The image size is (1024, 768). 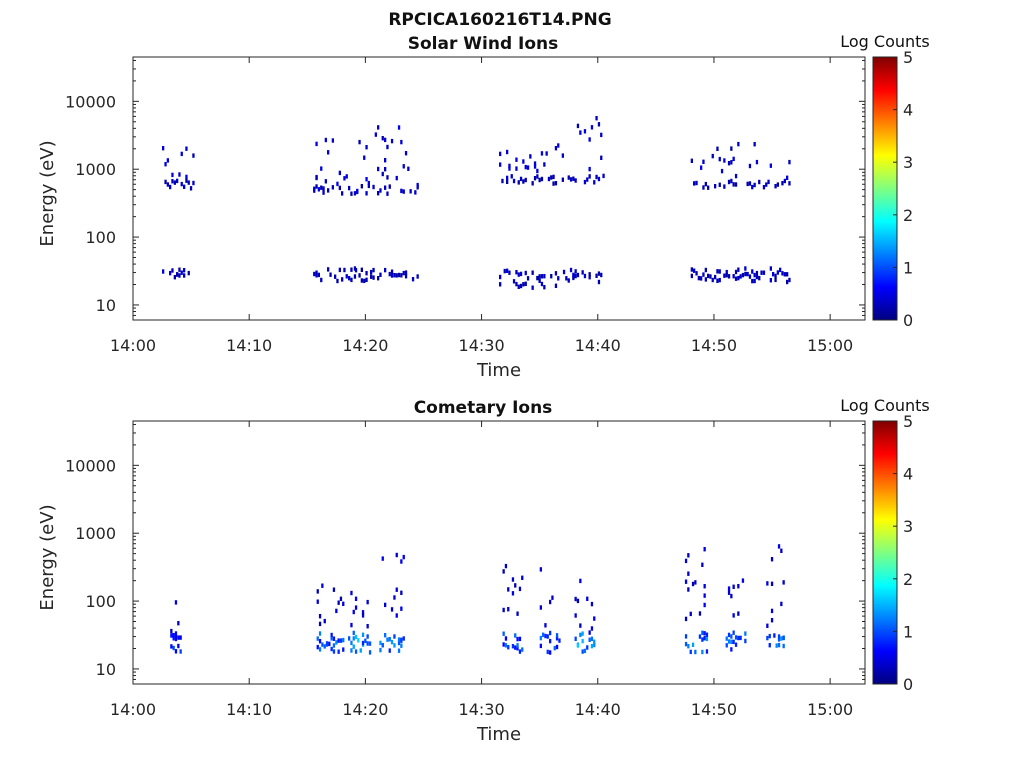 I want to click on x-tick-label: 15:00, so click(x=830, y=709).